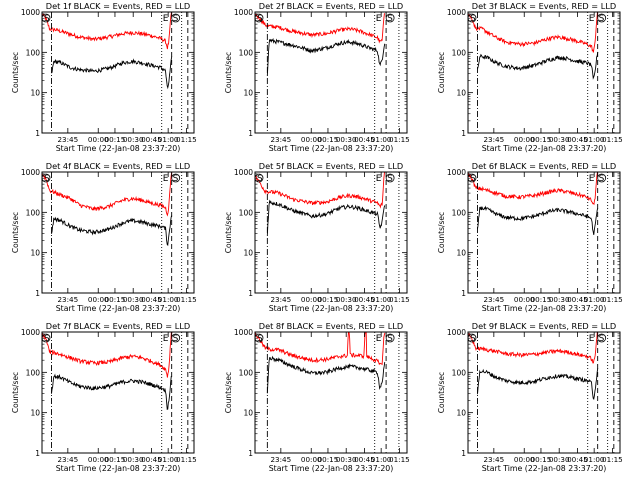 Image resolution: width=640 pixels, height=480 pixels. I want to click on panel-title: Det 1f BLACK = Events, RED = LLD, so click(118, 6).